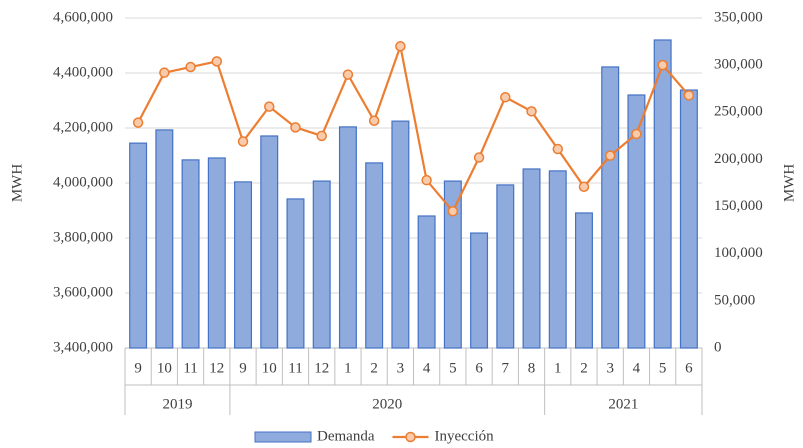  Describe the element at coordinates (738, 17) in the screenshot. I see `y2-tick-label: 350,000` at that location.